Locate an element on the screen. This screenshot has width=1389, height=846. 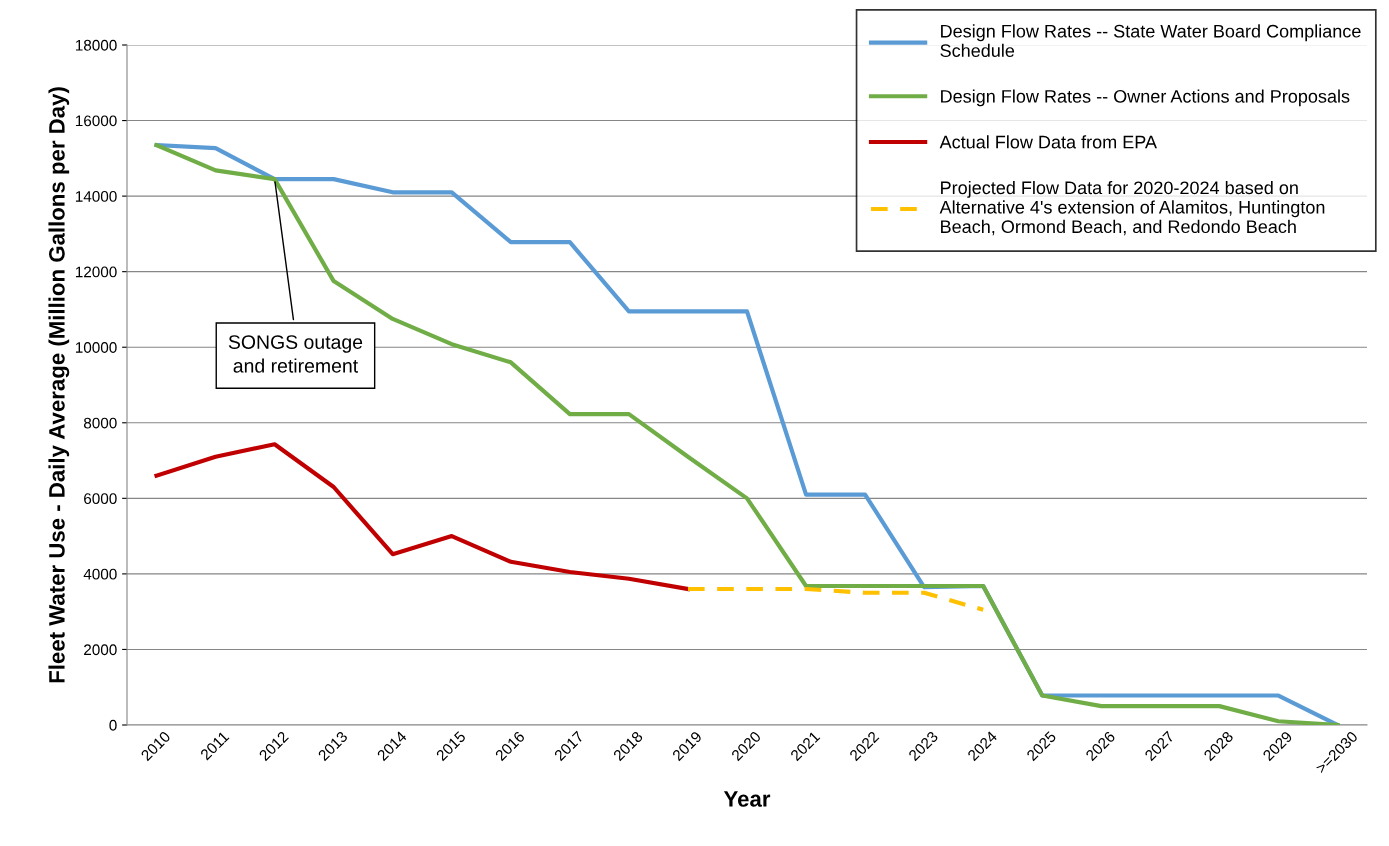
y-tick-label: 4000 is located at coordinates (100, 574).